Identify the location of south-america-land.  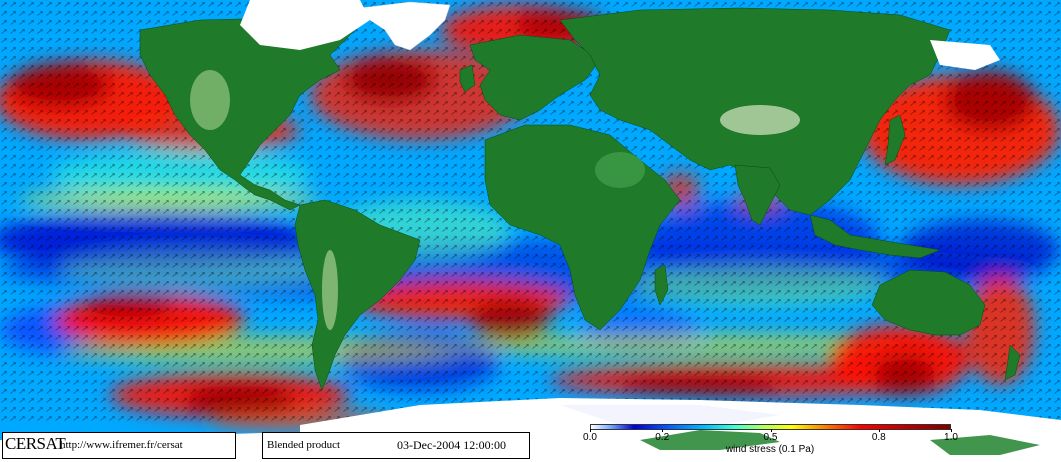
(357, 295).